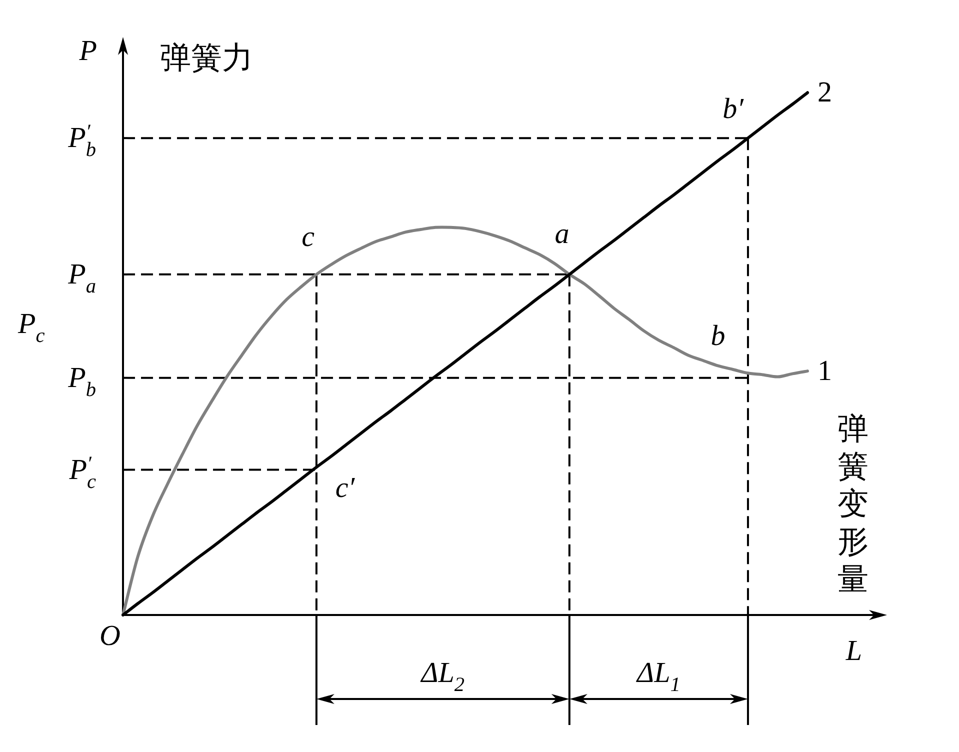 This screenshot has width=959, height=752. What do you see at coordinates (733, 109) in the screenshot?
I see `annotation: b′` at bounding box center [733, 109].